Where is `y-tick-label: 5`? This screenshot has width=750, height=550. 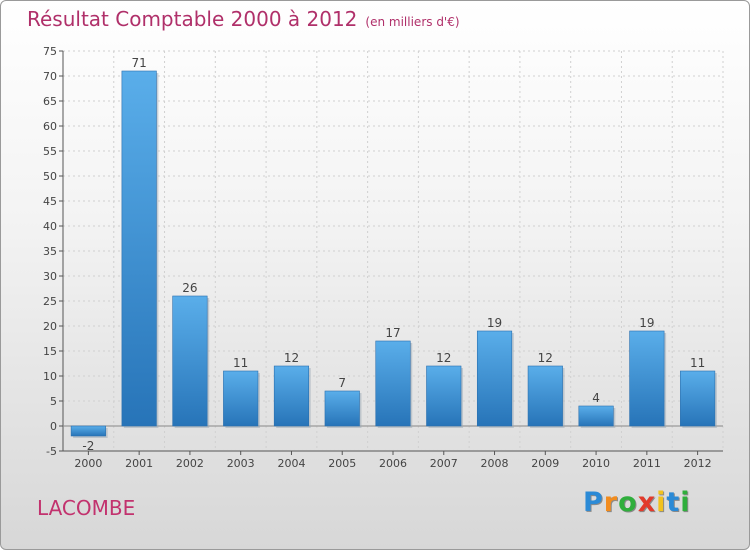 y-tick-label: 5 is located at coordinates (53, 401).